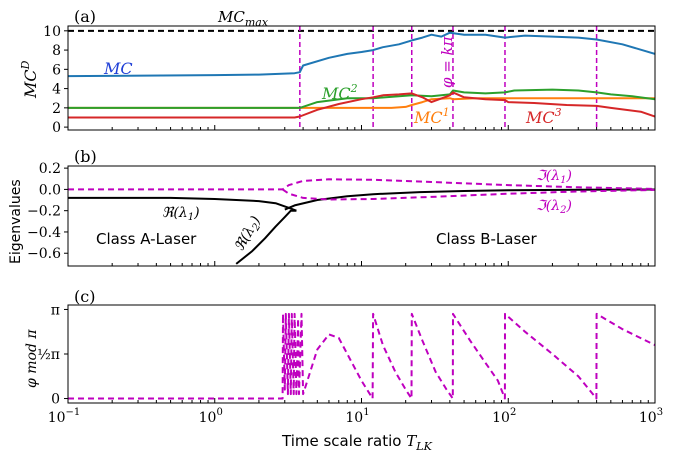  Describe the element at coordinates (431, 116) in the screenshot. I see `mc1-series-label: MC1` at that location.